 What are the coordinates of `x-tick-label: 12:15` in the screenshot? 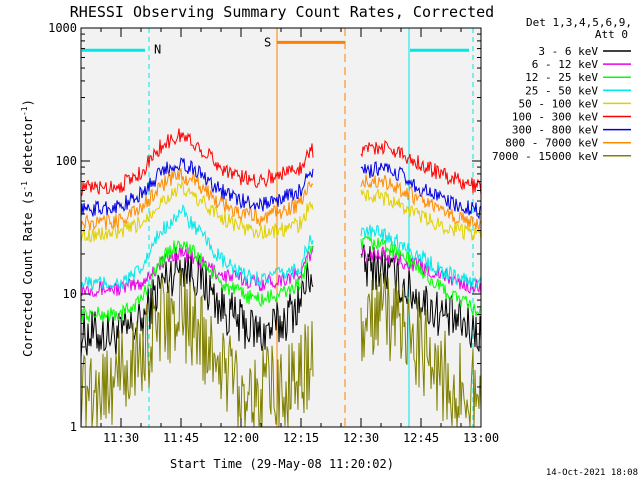 It's located at (301, 438).